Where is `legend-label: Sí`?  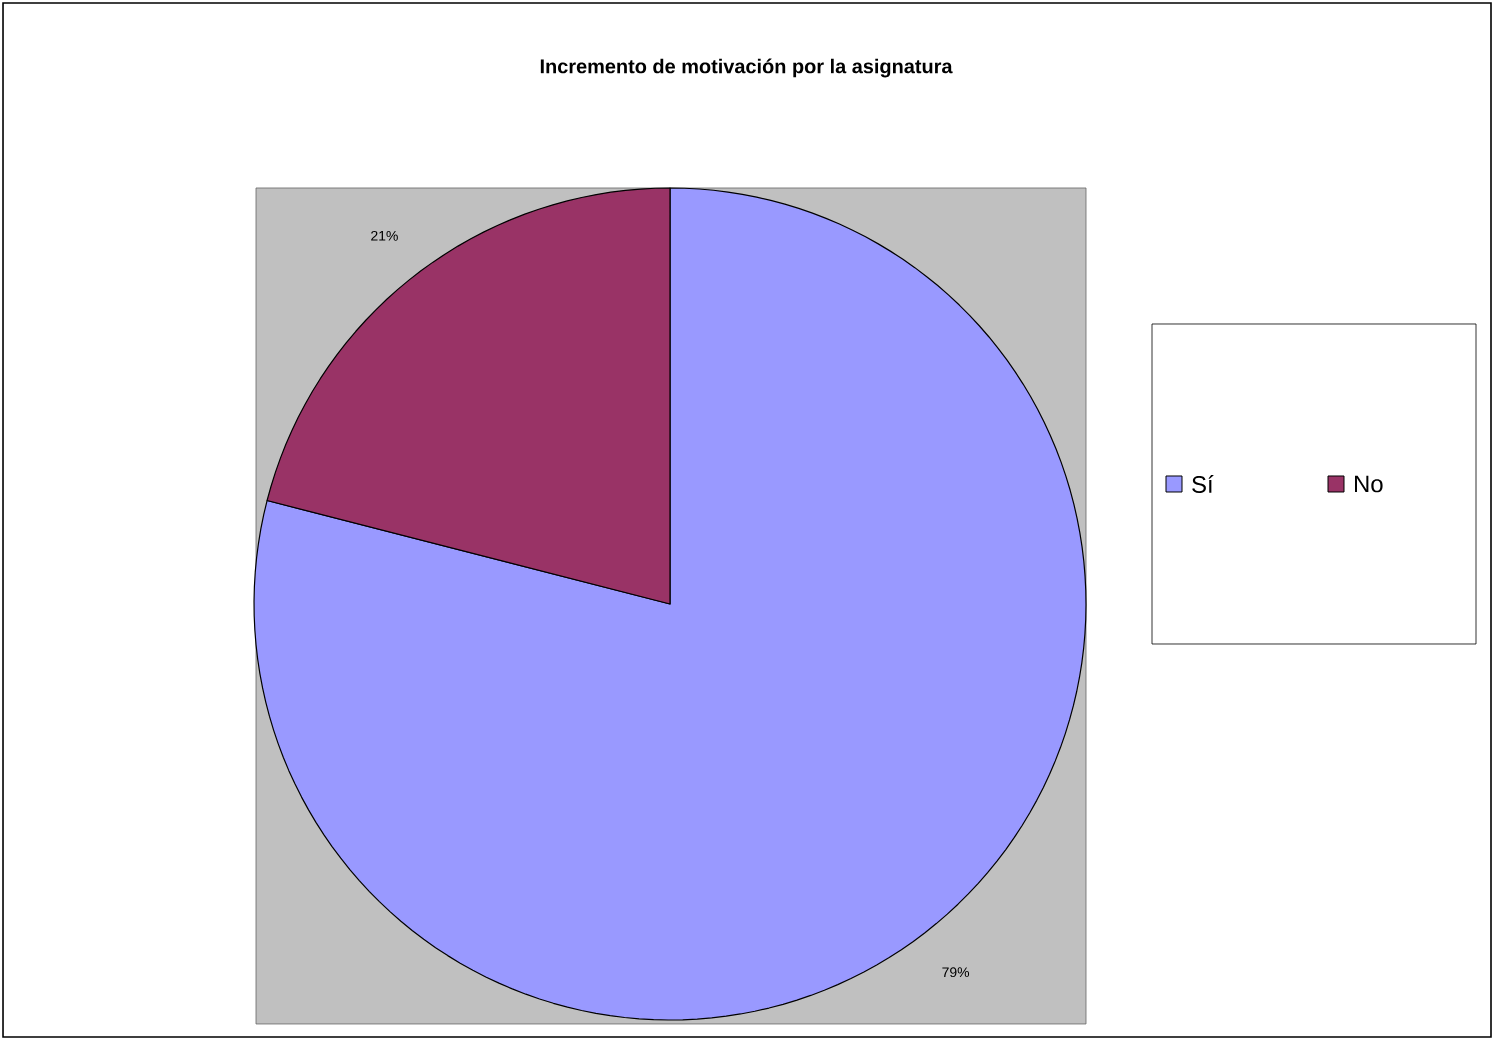
legend-label: Sí is located at coordinates (1203, 484).